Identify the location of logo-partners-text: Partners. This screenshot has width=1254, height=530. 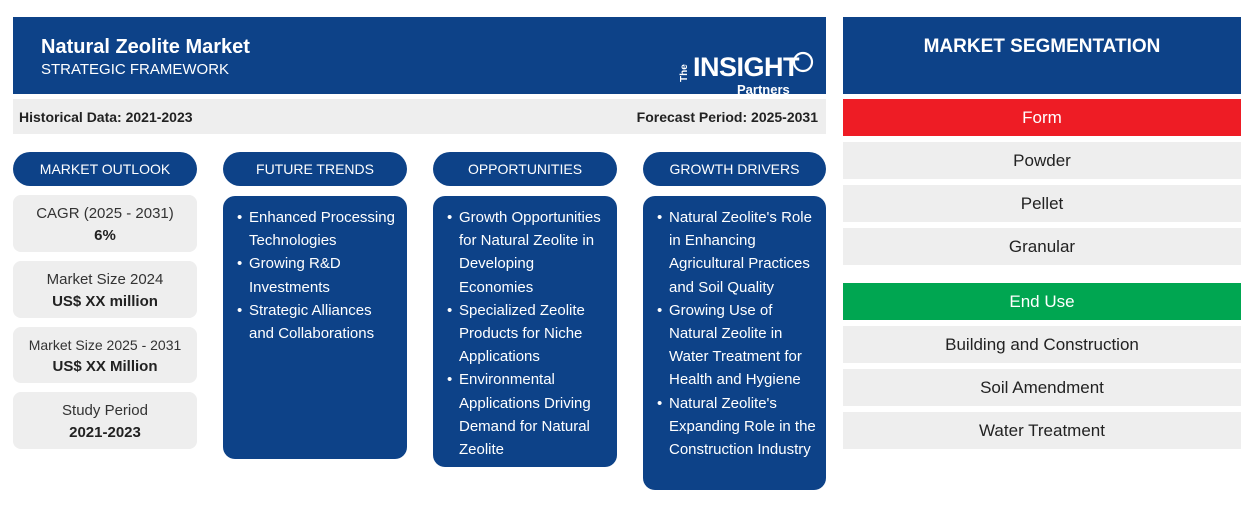
(763, 89).